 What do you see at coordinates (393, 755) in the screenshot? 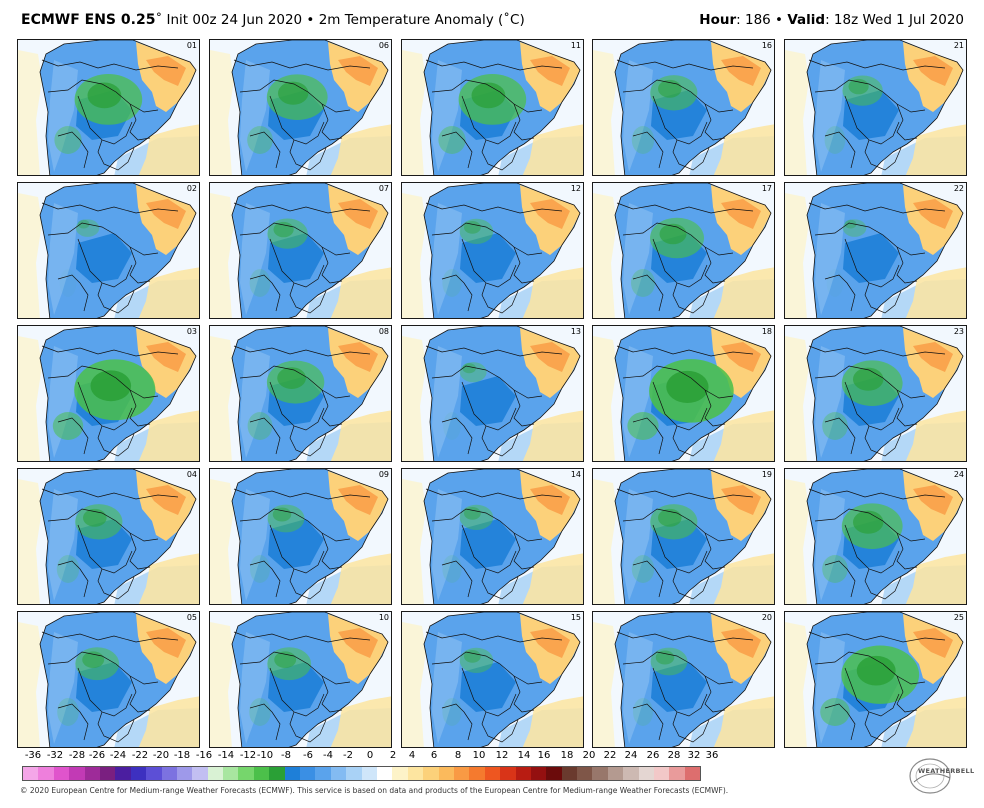
I see `colorbar-tick-label: 2` at bounding box center [393, 755].